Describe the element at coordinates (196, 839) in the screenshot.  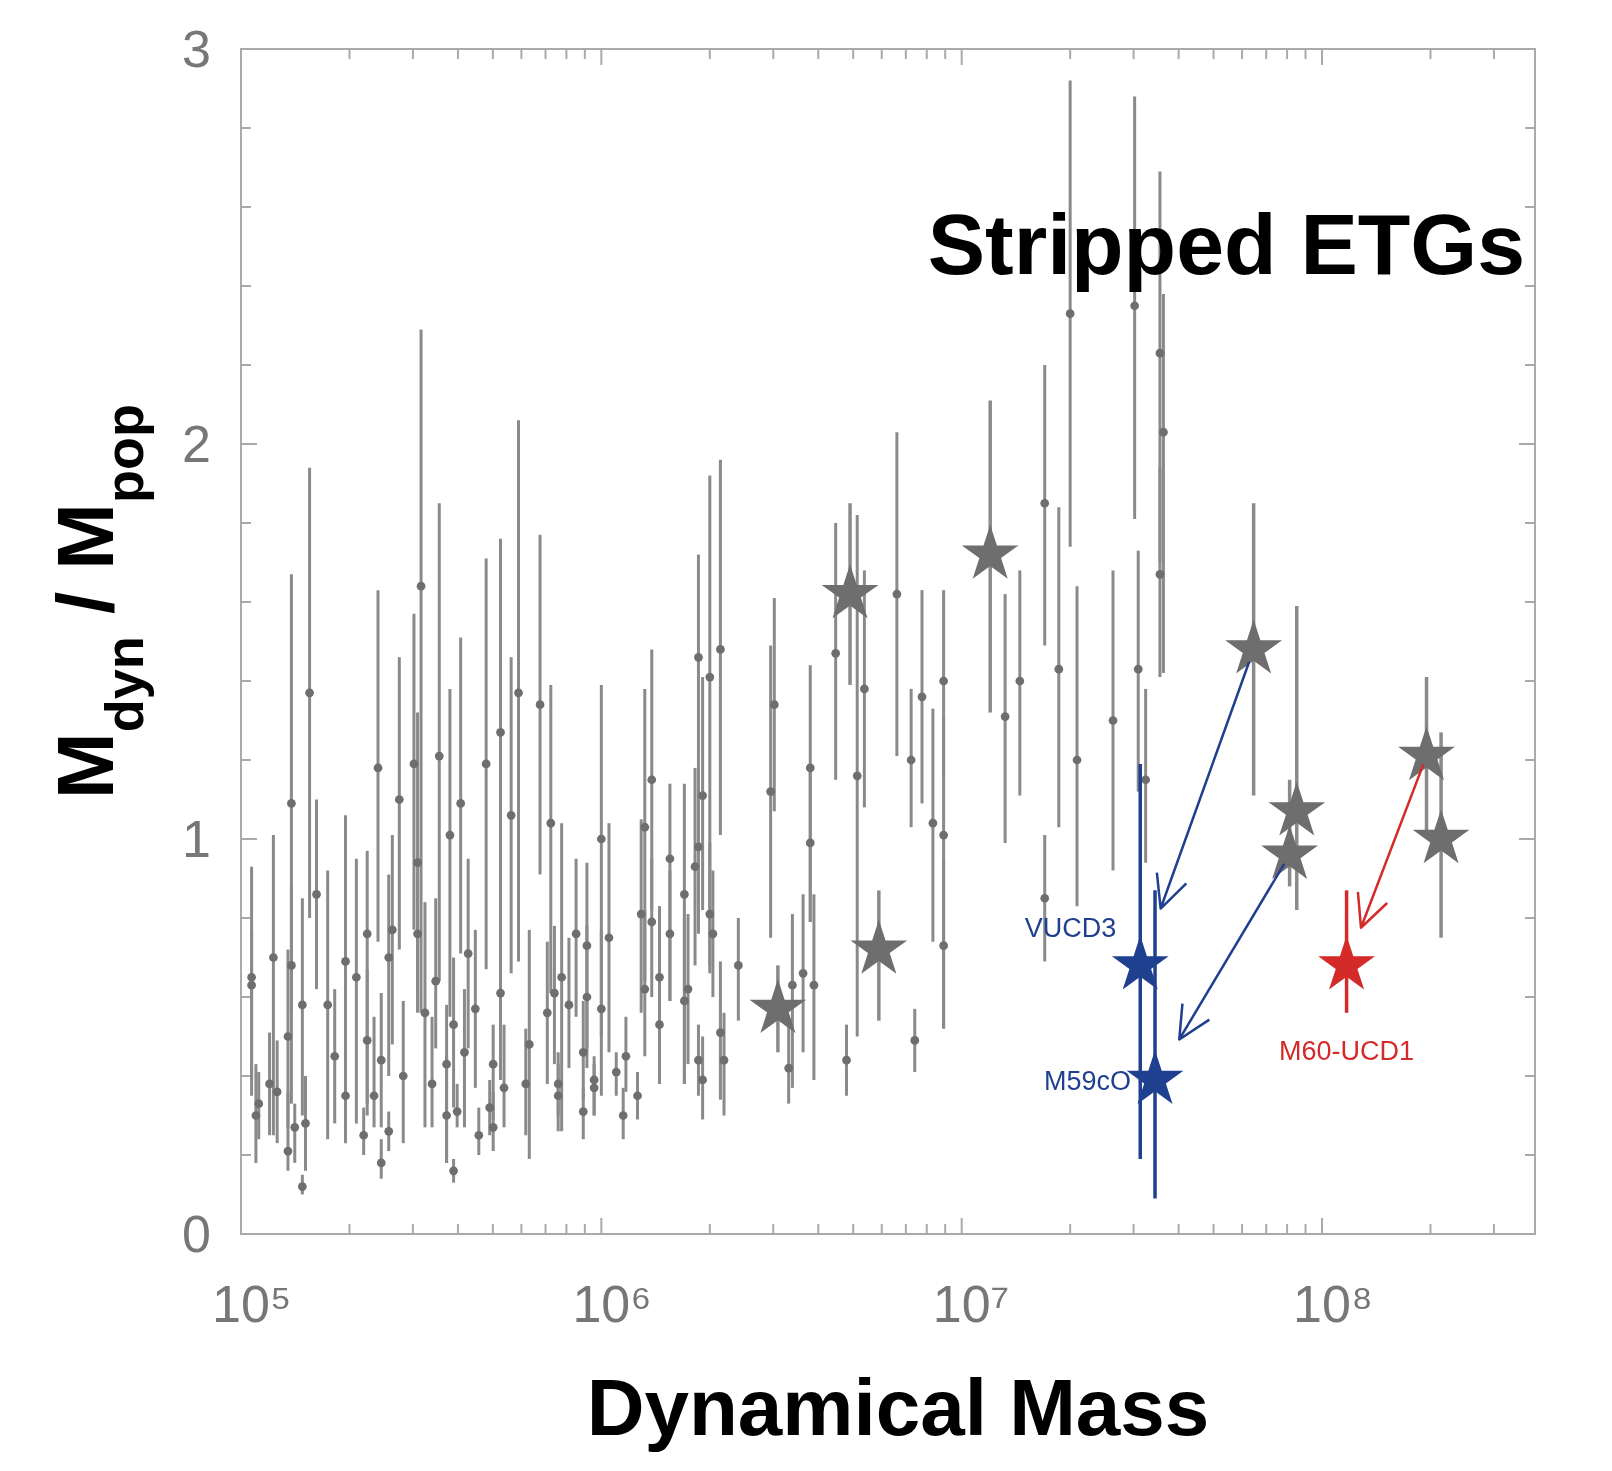
I see `y-tick-label: 1` at that location.